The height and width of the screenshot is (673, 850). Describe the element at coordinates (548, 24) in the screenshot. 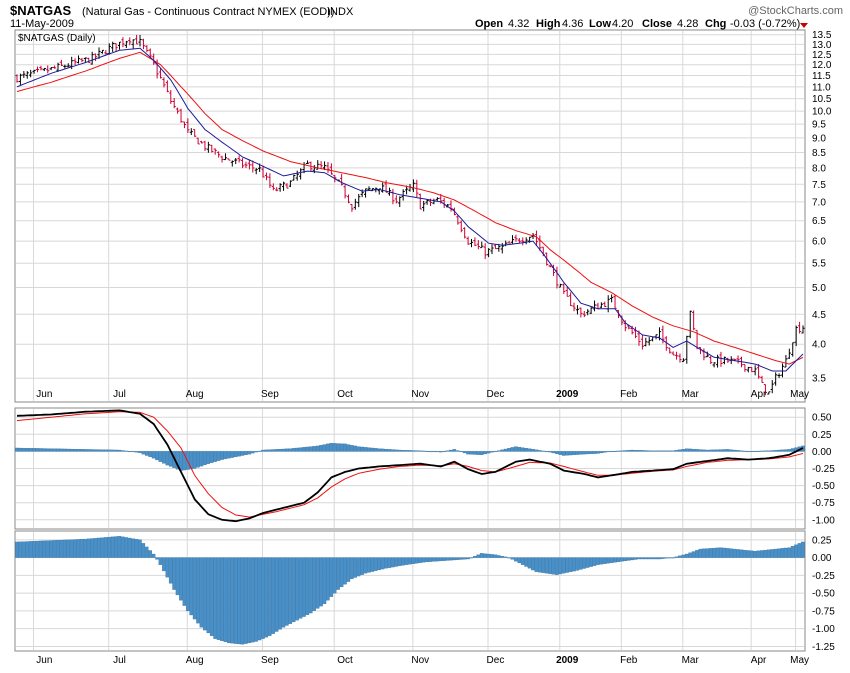

I see `quote-high-label: High` at that location.